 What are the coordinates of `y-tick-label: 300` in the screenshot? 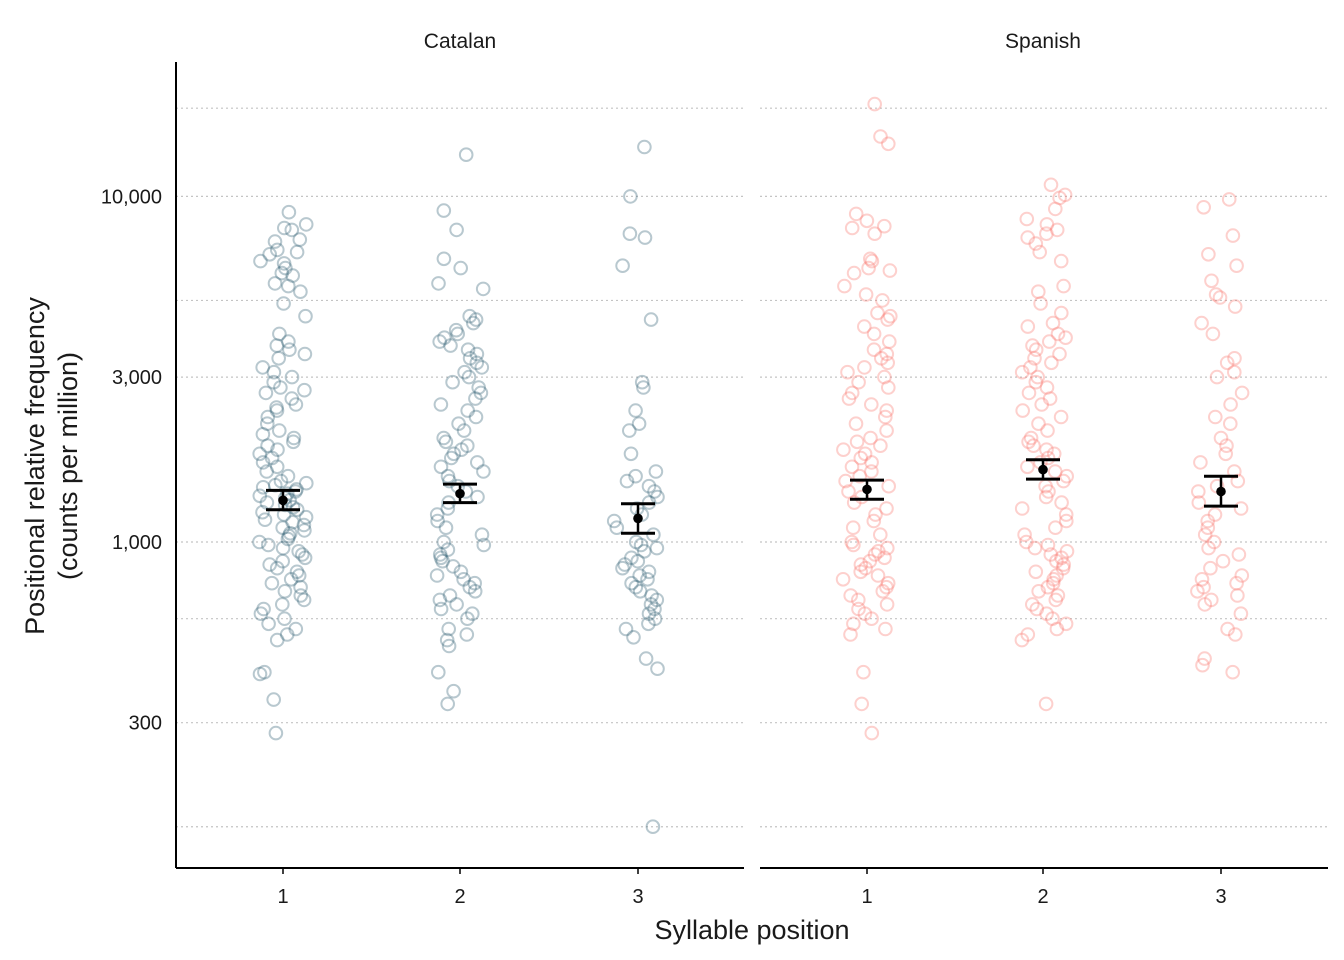 It's located at (145, 724).